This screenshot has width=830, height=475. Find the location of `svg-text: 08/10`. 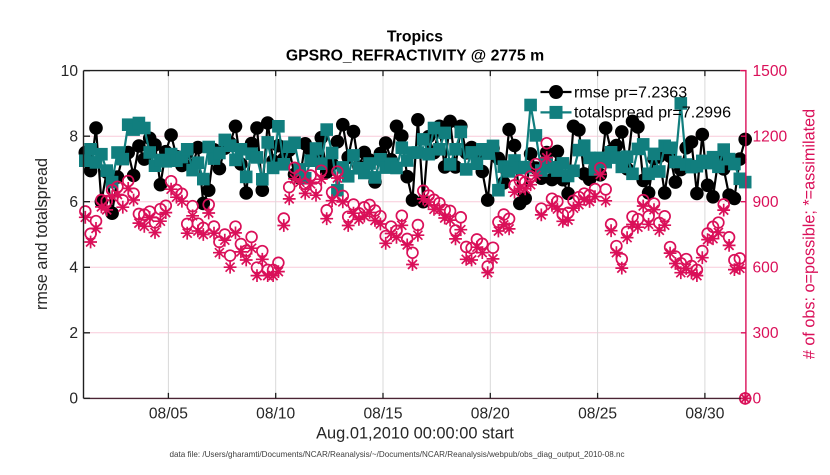

svg-text: 08/10 is located at coordinates (275, 414).